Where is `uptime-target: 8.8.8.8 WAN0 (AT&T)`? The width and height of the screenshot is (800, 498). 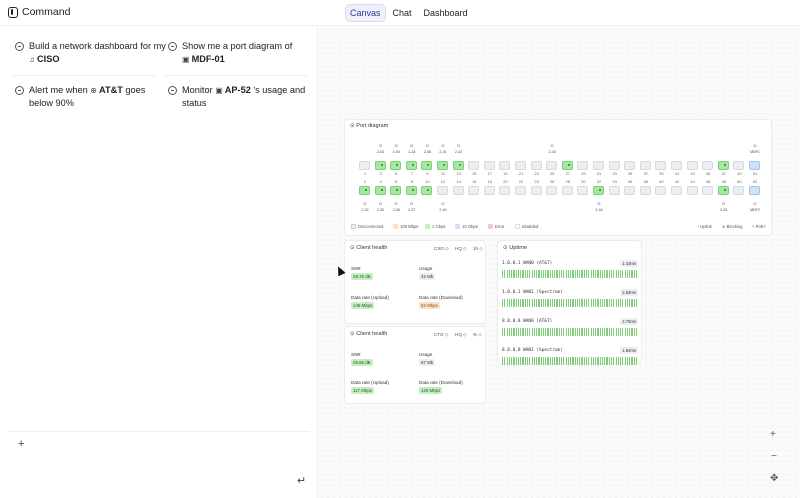 uptime-target: 8.8.8.8 WAN0 (AT&T) is located at coordinates (527, 321).